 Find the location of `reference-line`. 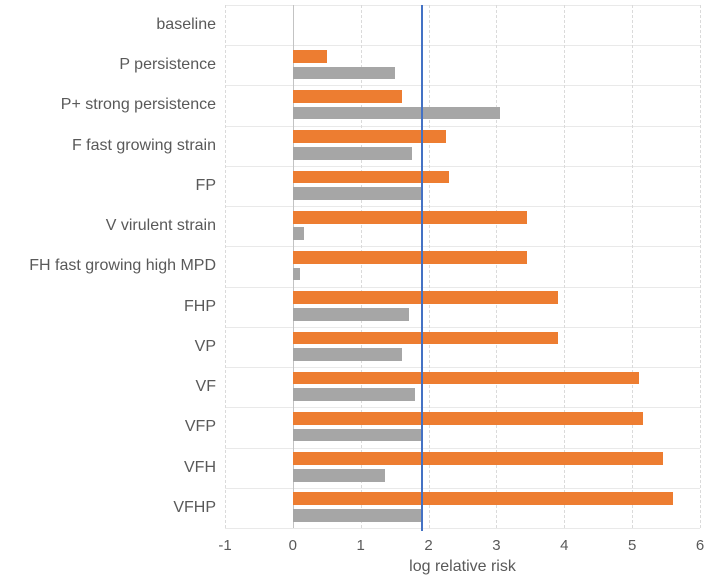

reference-line is located at coordinates (421, 268).